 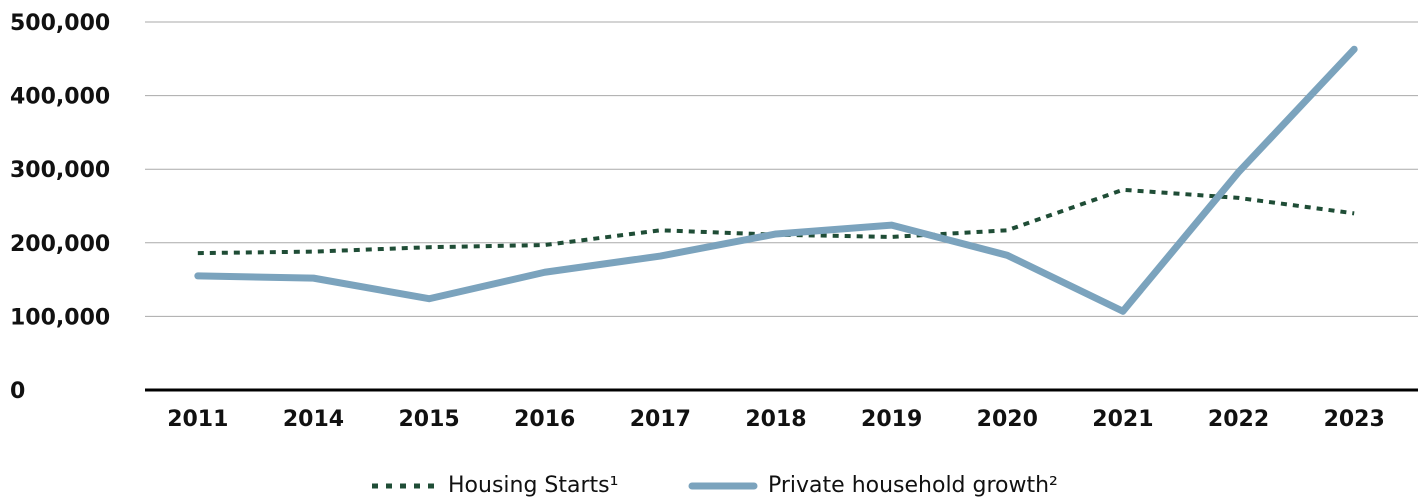 I want to click on y-tick-label: 300,000, so click(x=60, y=170).